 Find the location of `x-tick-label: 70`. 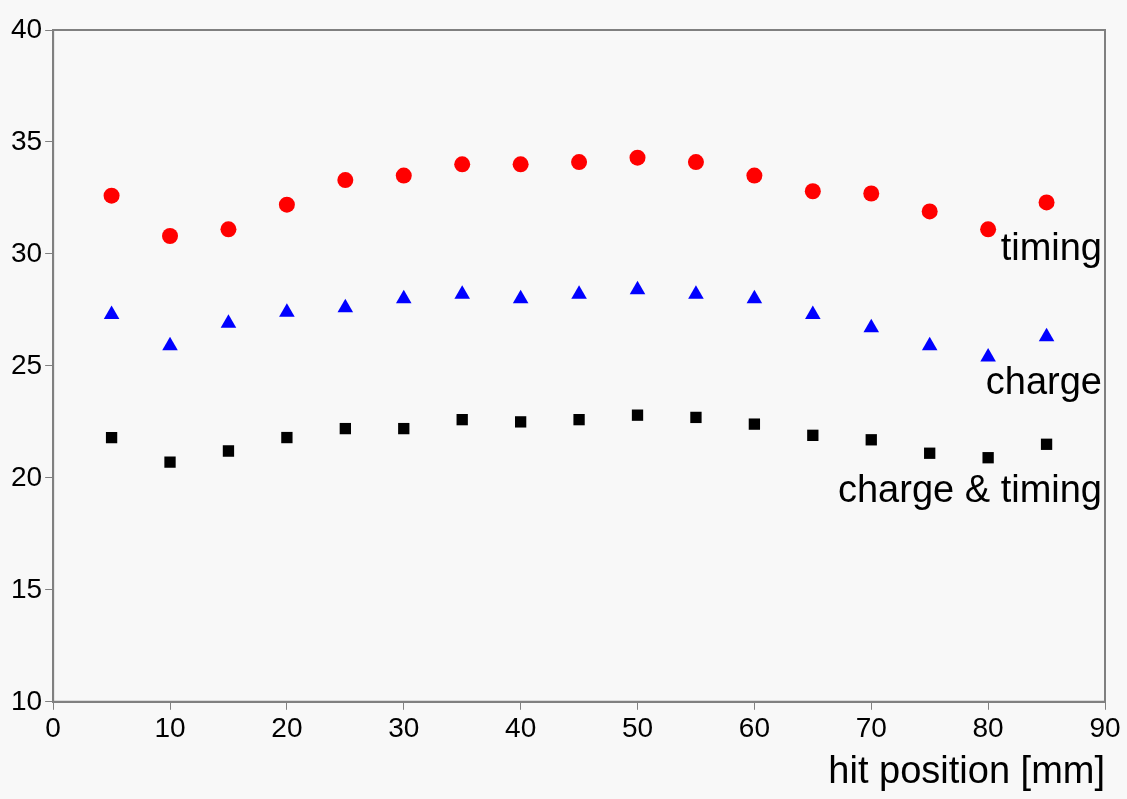

x-tick-label: 70 is located at coordinates (871, 728).